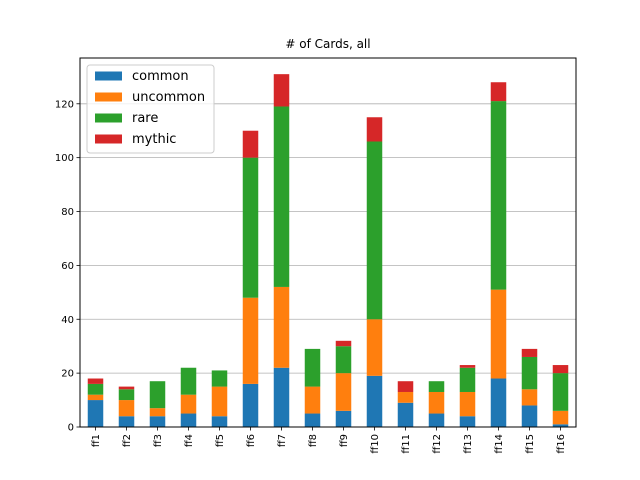  Describe the element at coordinates (327, 44) in the screenshot. I see `chart-title: # of Cards, all` at that location.